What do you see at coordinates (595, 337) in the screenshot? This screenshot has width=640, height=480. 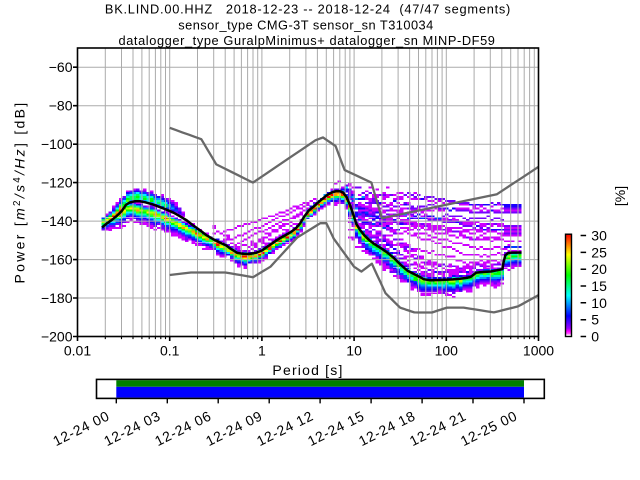 I see `svg-text: 0` at bounding box center [595, 337].